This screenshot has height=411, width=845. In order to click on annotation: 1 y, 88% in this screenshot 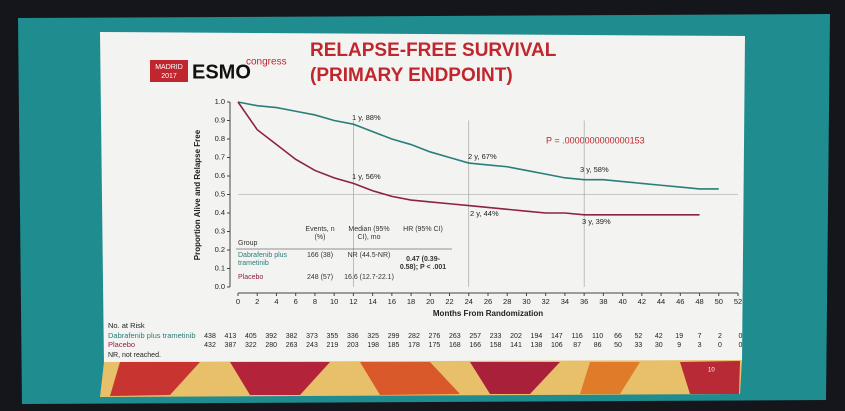, I will do `click(366, 117)`.